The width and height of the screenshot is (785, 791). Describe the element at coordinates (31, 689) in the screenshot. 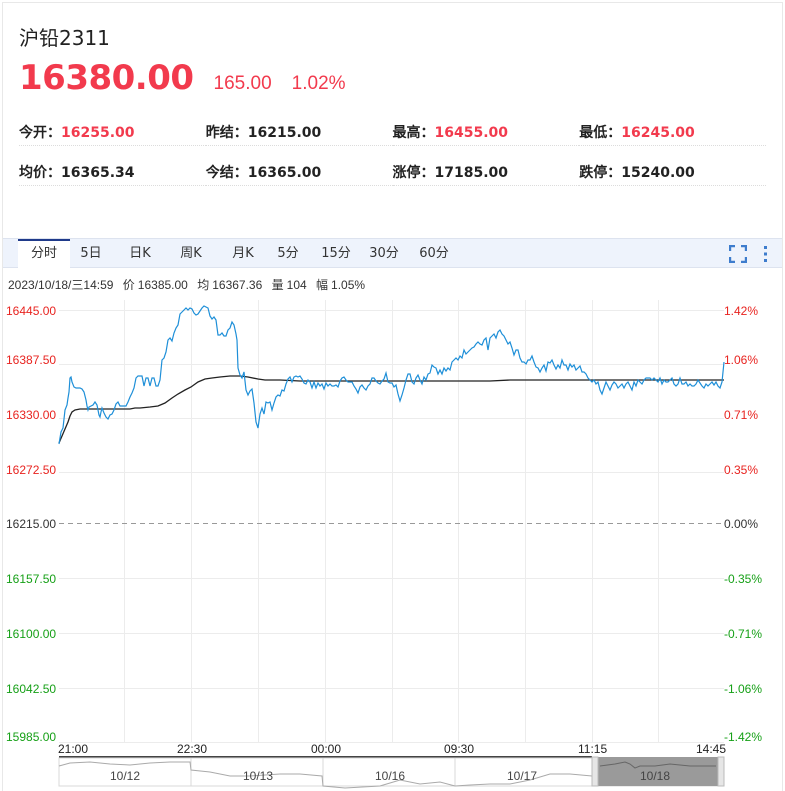

I see `y-tick-left: 16042.50` at that location.